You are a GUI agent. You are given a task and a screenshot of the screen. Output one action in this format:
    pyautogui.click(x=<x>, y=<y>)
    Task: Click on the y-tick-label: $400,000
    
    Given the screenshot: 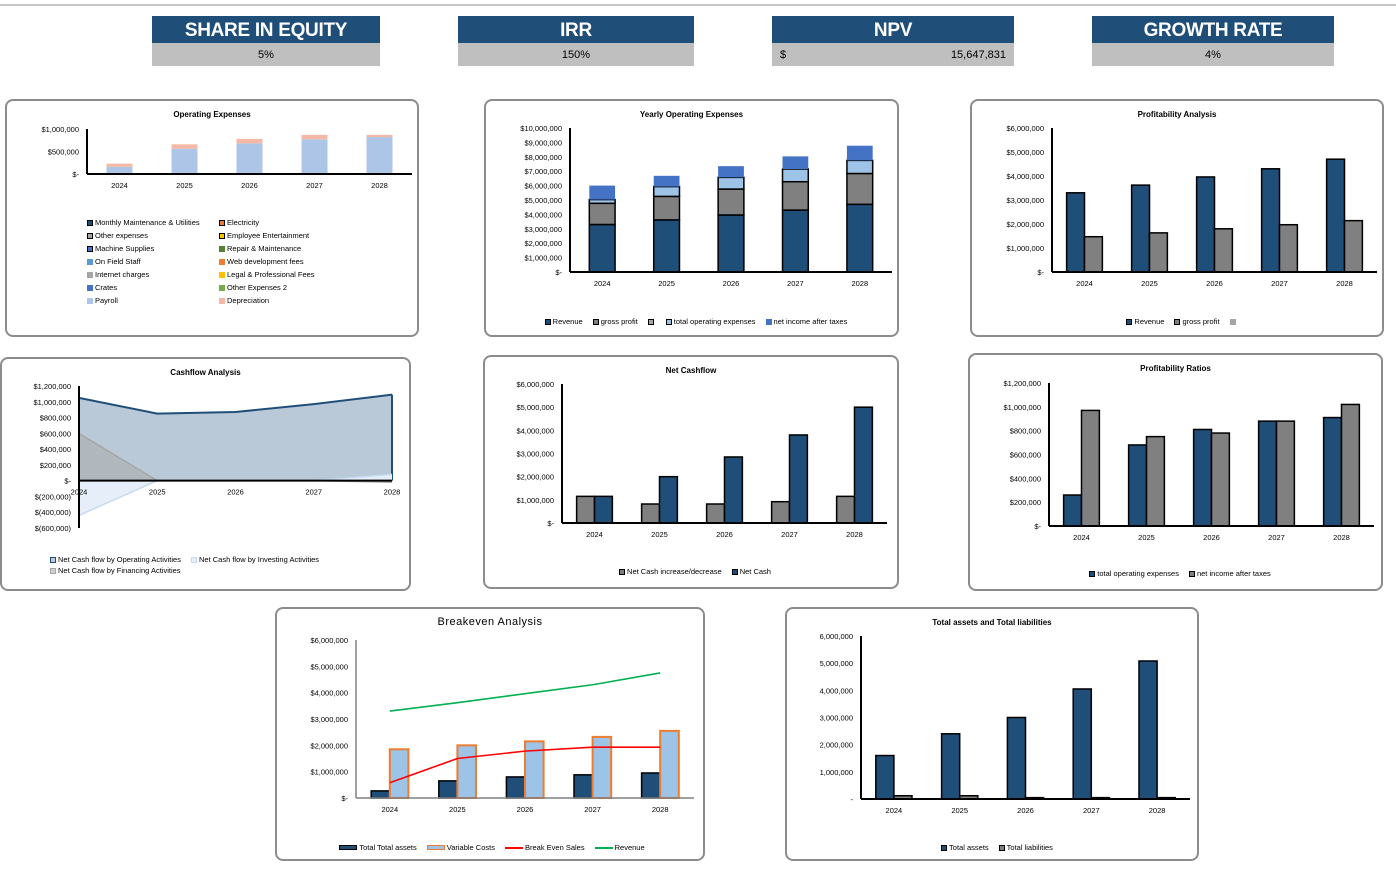 What is the action you would take?
    pyautogui.click(x=55, y=449)
    